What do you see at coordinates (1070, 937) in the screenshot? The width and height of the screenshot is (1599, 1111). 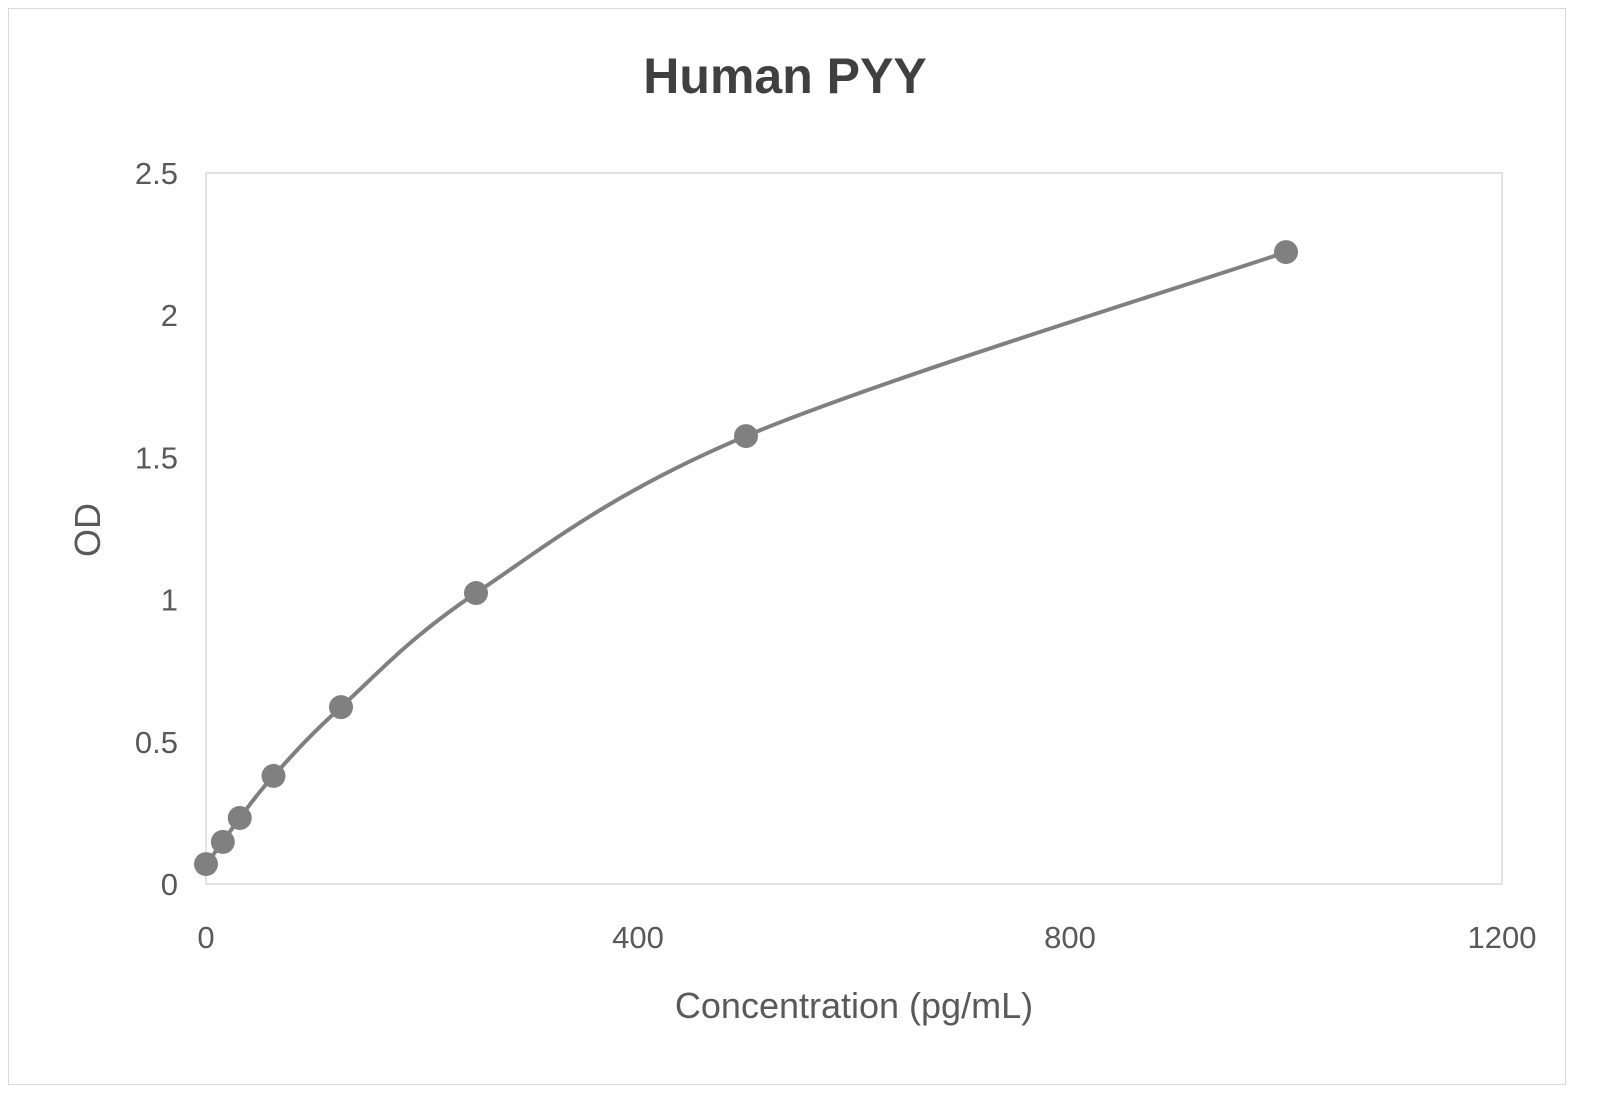 I see `x-tick-label: 800` at bounding box center [1070, 937].